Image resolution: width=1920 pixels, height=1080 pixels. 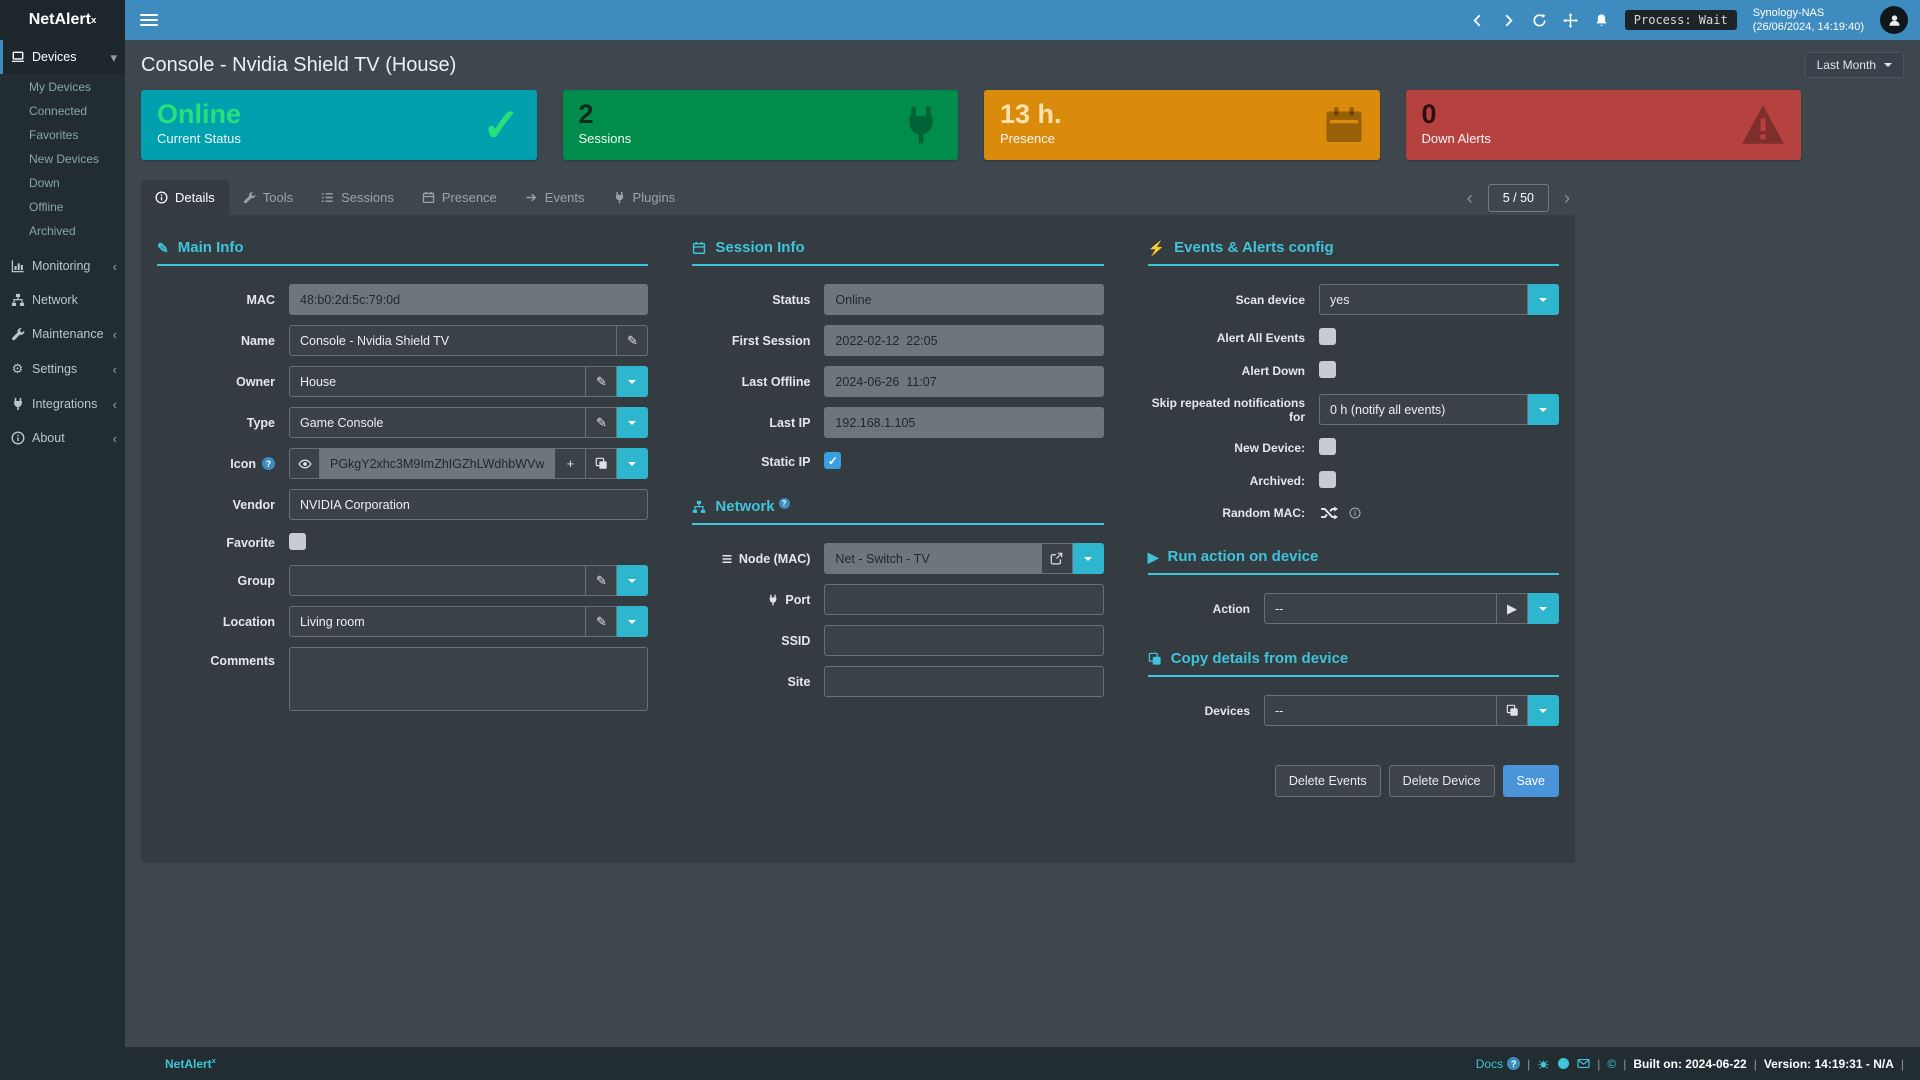 What do you see at coordinates (1543, 409) in the screenshot?
I see `skip-notifications-dropdown-button` at bounding box center [1543, 409].